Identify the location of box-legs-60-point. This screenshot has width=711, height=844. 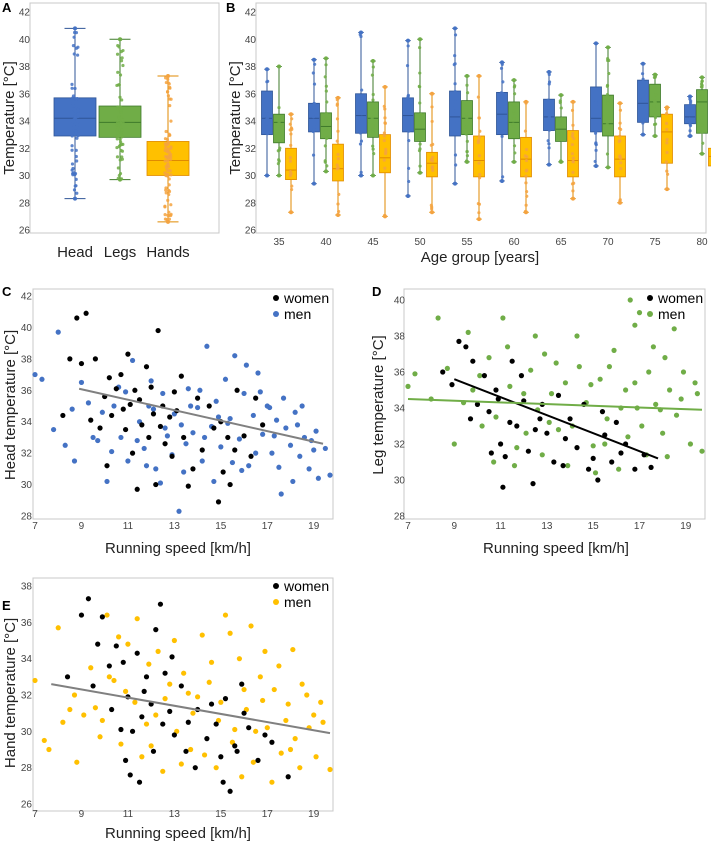
(514, 111).